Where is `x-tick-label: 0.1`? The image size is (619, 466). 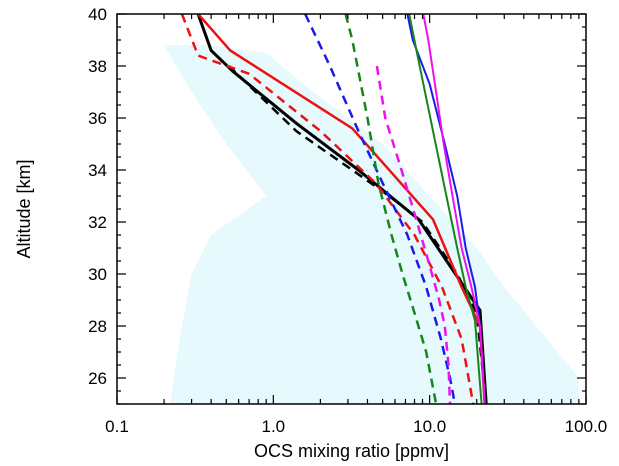
x-tick-label: 0.1 is located at coordinates (117, 426).